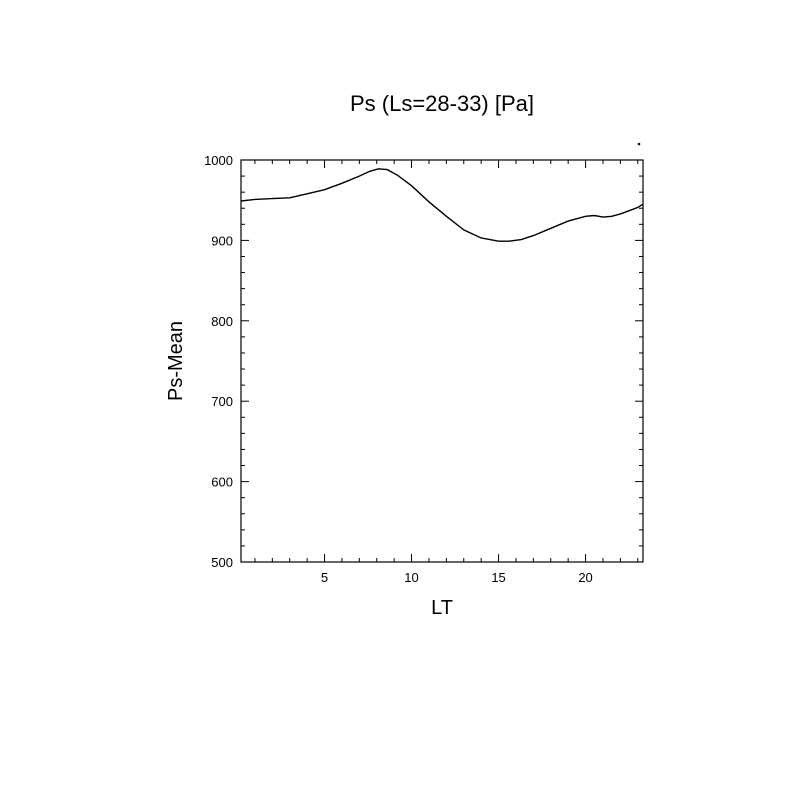  What do you see at coordinates (498, 577) in the screenshot?
I see `x-tick-label: 15` at bounding box center [498, 577].